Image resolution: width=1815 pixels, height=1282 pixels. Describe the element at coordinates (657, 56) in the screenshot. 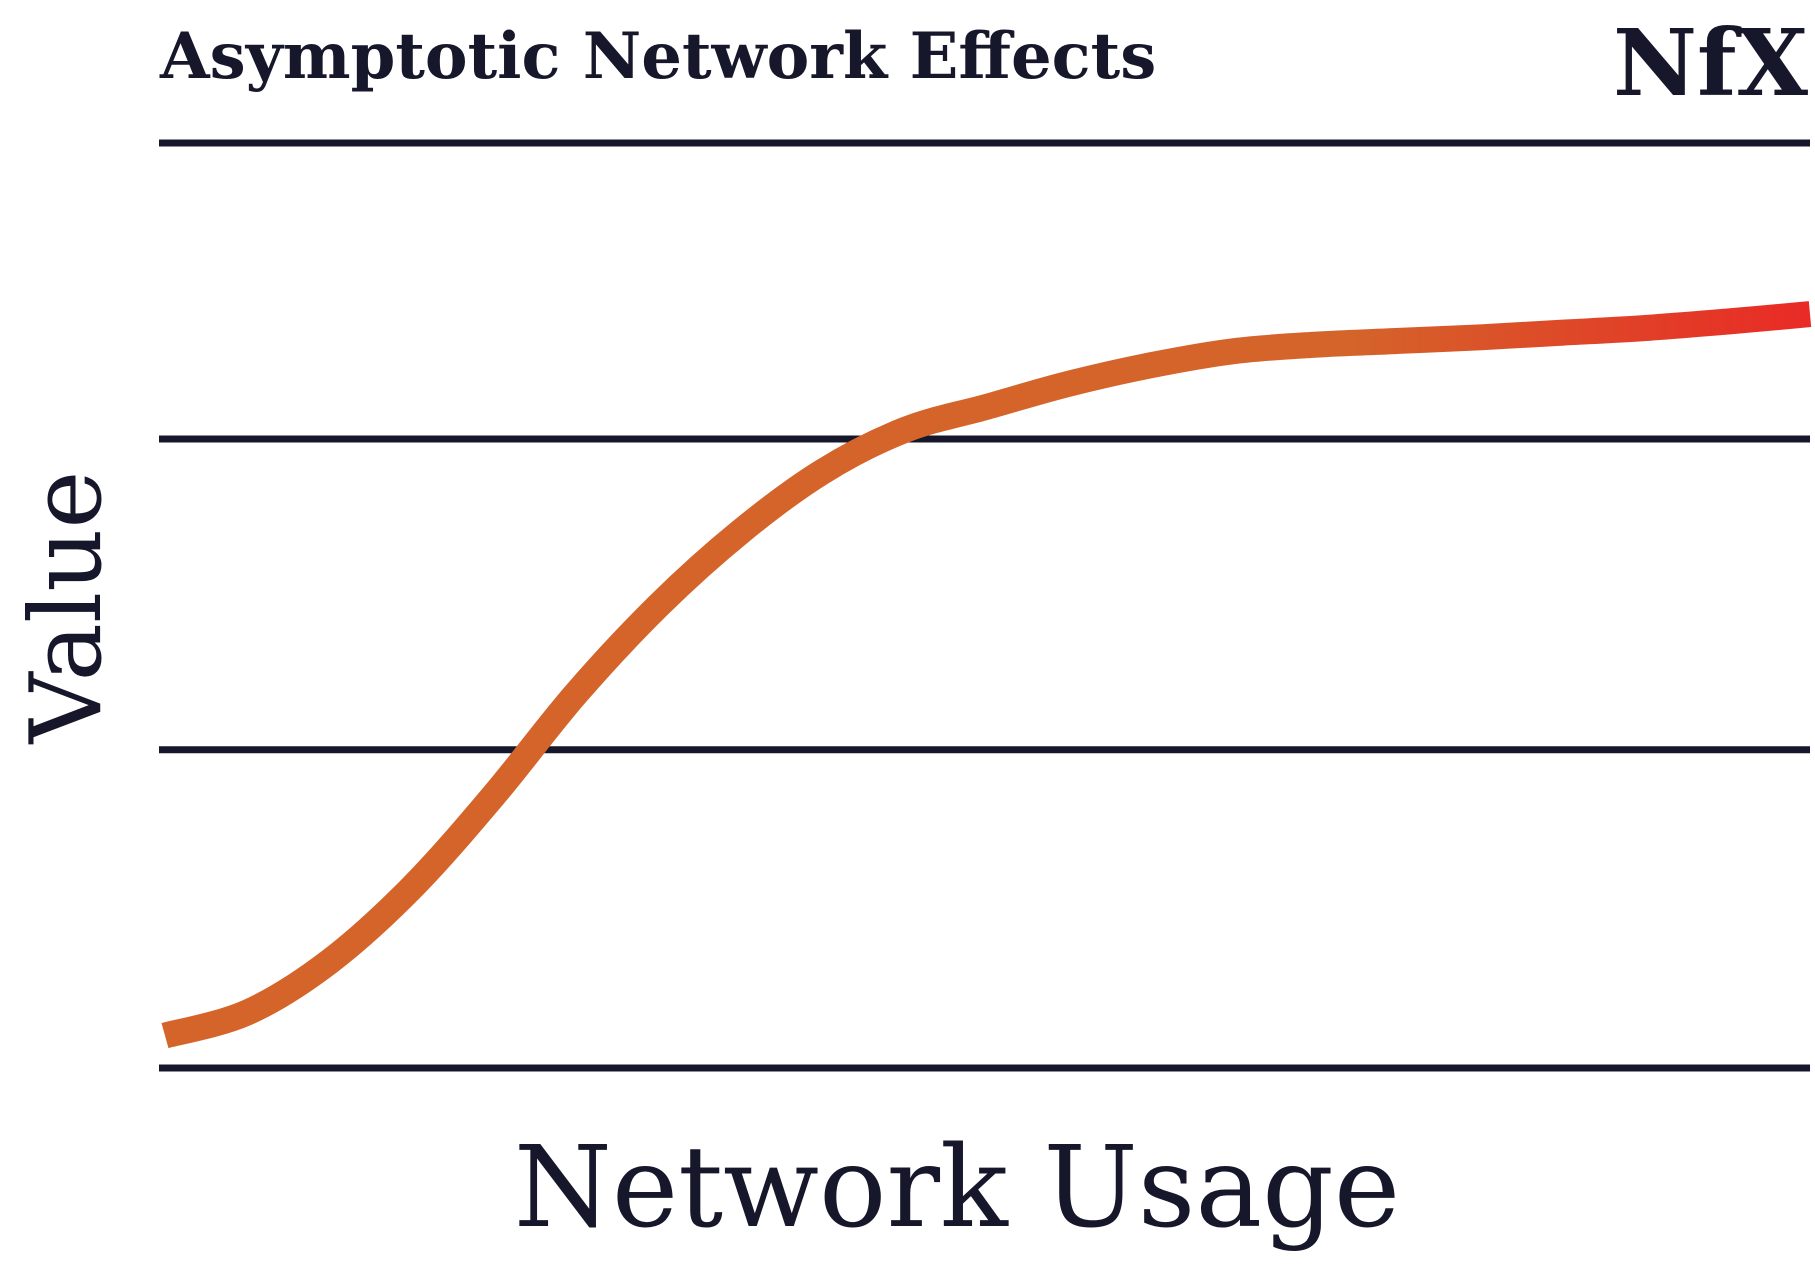

I see `chart-title: Asymptotic Network Effects` at that location.